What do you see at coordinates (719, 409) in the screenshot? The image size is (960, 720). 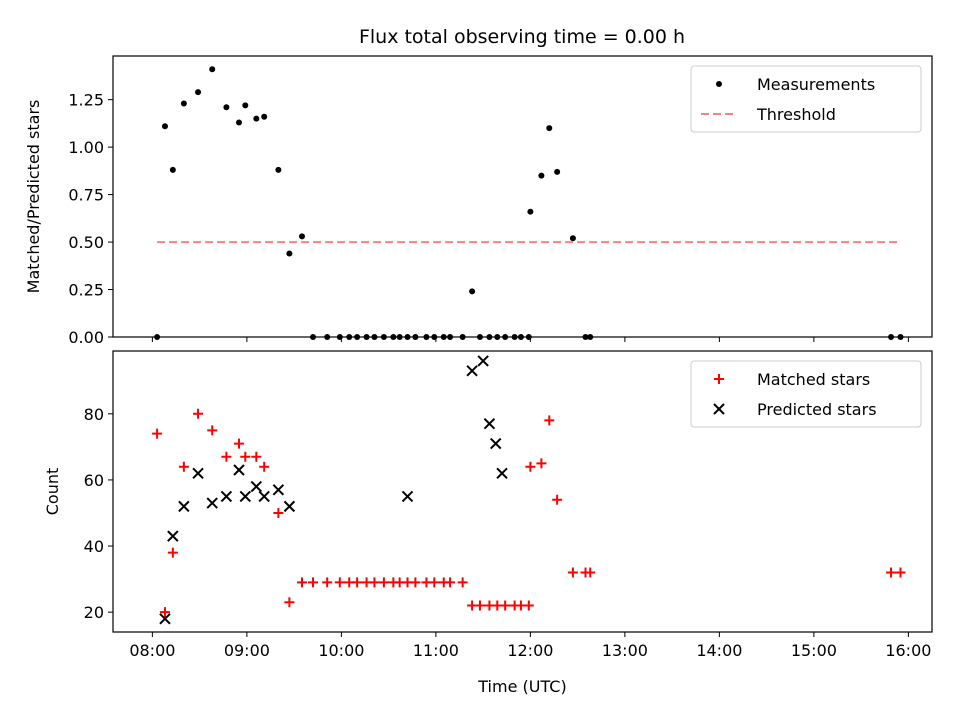 I see `legend-predicted-swatch` at bounding box center [719, 409].